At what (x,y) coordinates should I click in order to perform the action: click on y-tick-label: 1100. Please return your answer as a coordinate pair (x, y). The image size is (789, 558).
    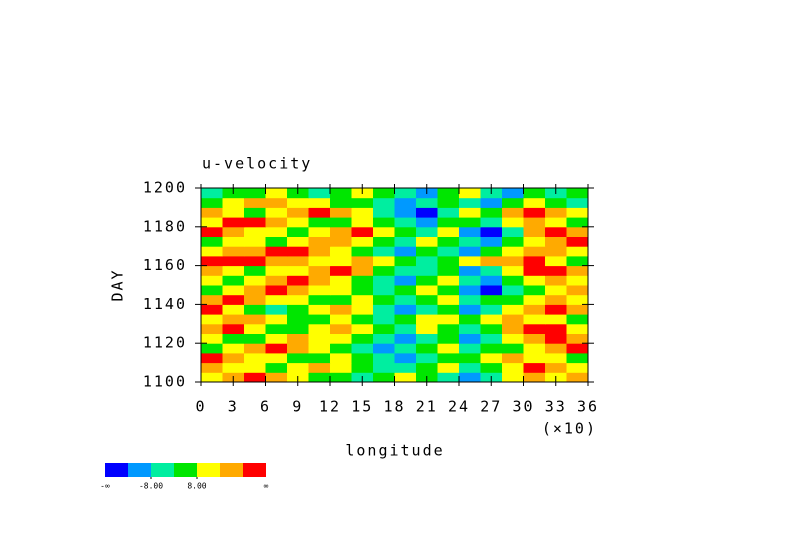
    Looking at the image, I should click on (165, 382).